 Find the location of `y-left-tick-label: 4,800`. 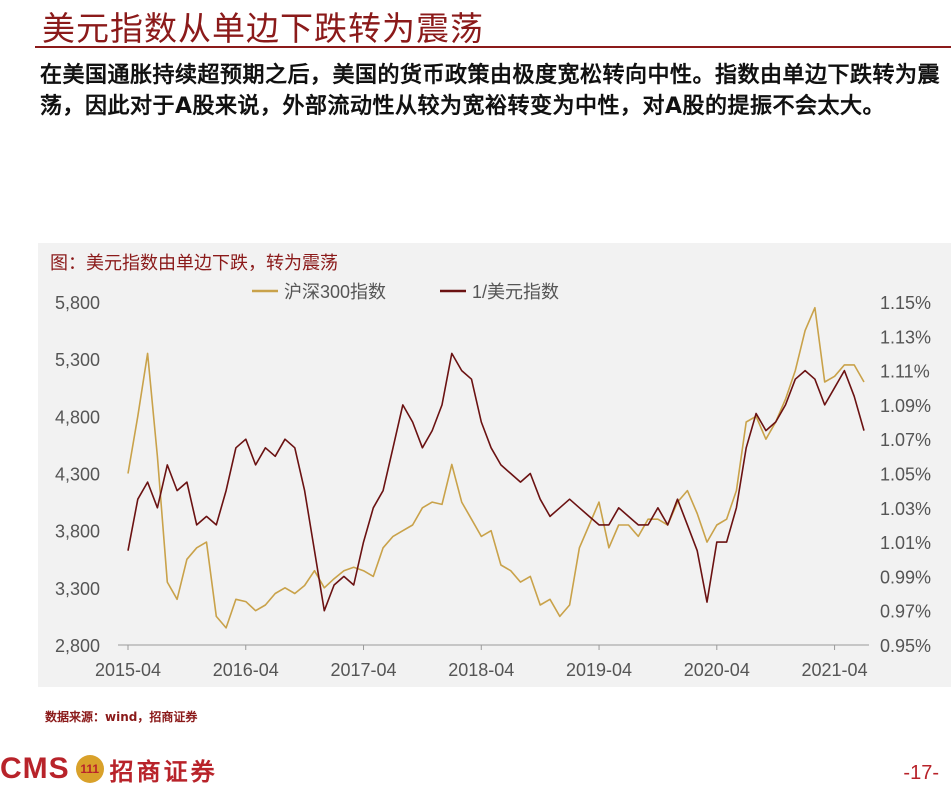

y-left-tick-label: 4,800 is located at coordinates (77, 417).